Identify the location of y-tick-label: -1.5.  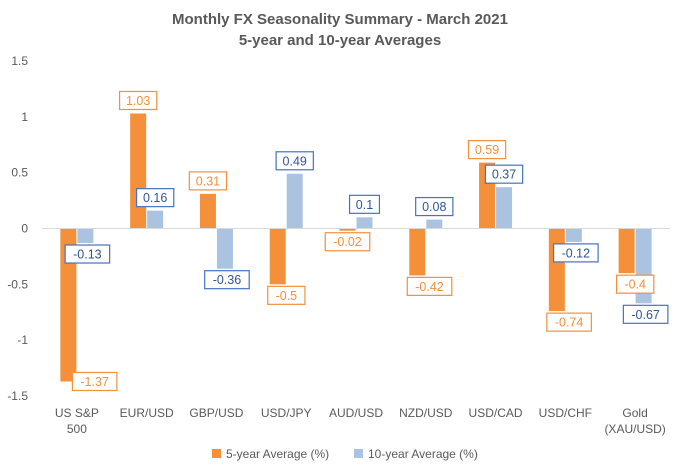
(17, 396).